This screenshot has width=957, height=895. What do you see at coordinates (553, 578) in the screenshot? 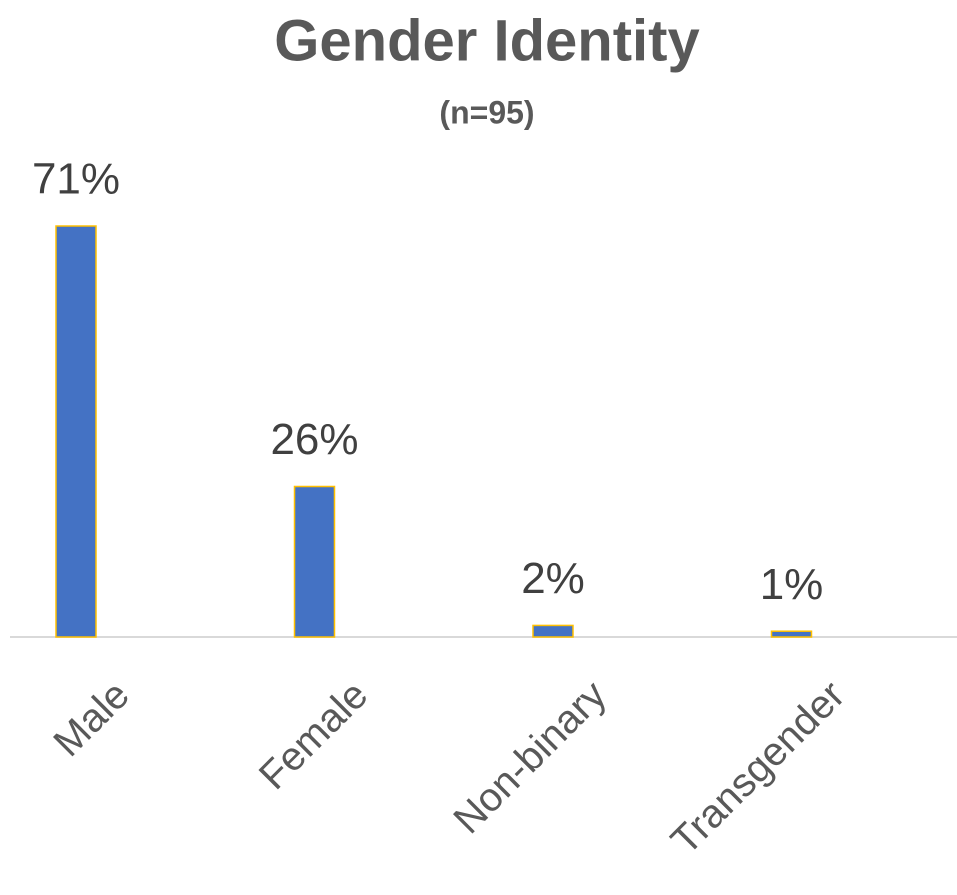
I see `value-label: 2%` at bounding box center [553, 578].